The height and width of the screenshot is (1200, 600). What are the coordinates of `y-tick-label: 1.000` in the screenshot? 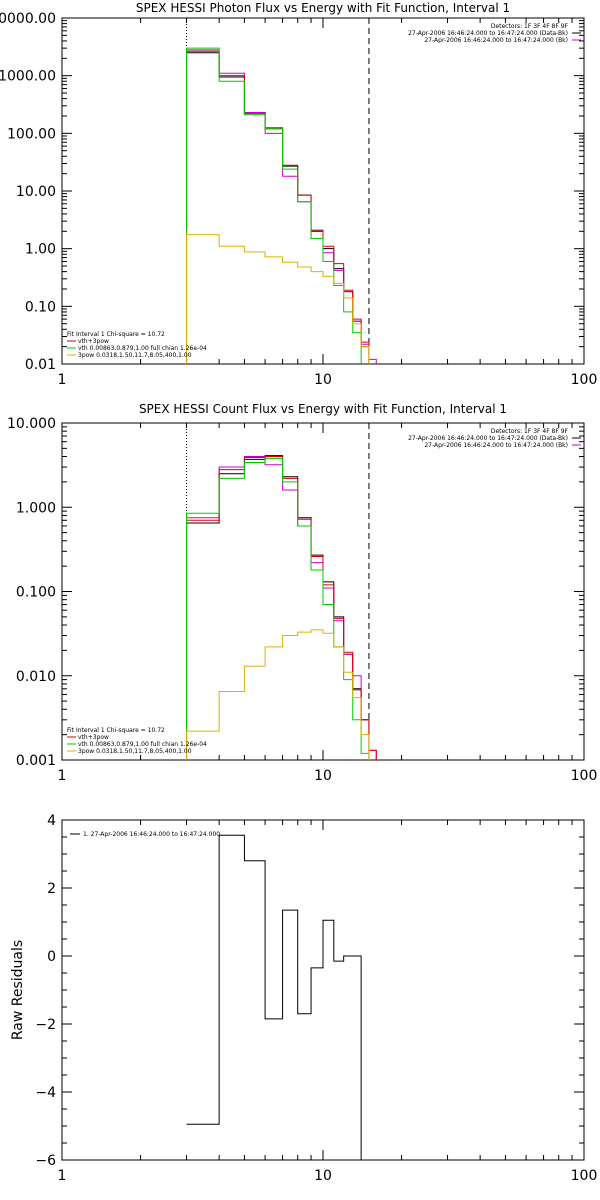 It's located at (36, 508).